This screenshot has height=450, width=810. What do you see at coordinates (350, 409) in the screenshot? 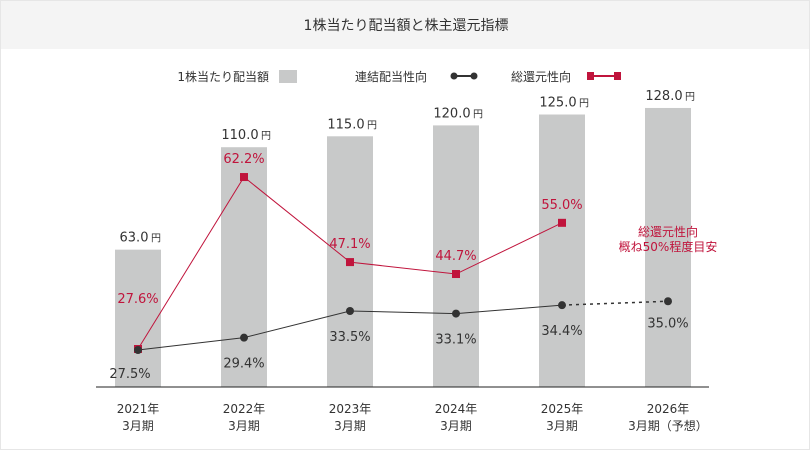
I see `x-tick-label: 2023年` at bounding box center [350, 409].